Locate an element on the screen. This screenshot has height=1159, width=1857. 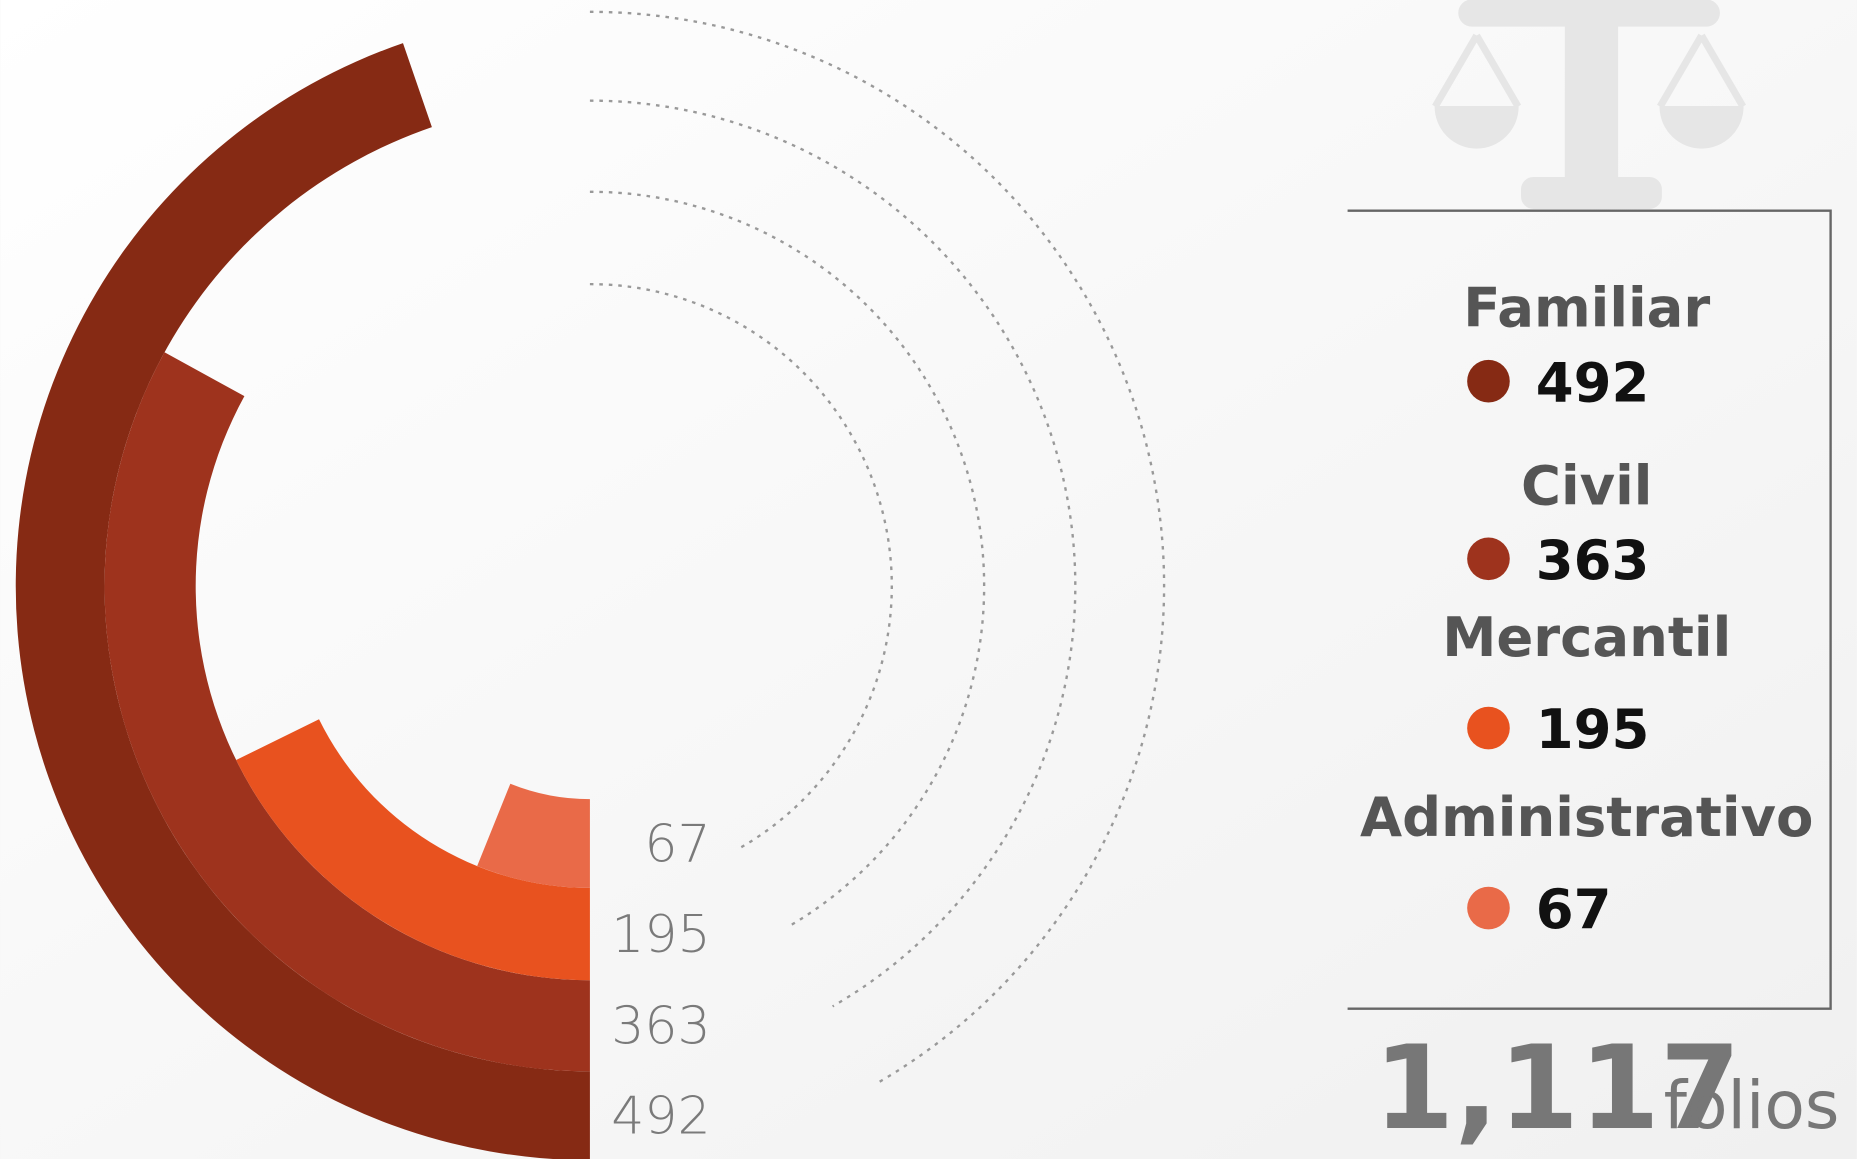
total-unit: folios is located at coordinates (1752, 1105).